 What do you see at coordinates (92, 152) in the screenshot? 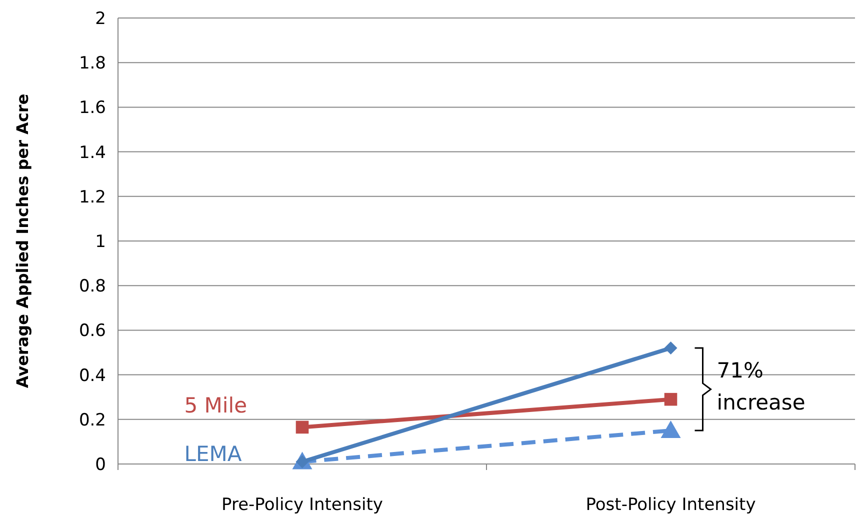
I see `y-tick-label: 1.4` at bounding box center [92, 152].